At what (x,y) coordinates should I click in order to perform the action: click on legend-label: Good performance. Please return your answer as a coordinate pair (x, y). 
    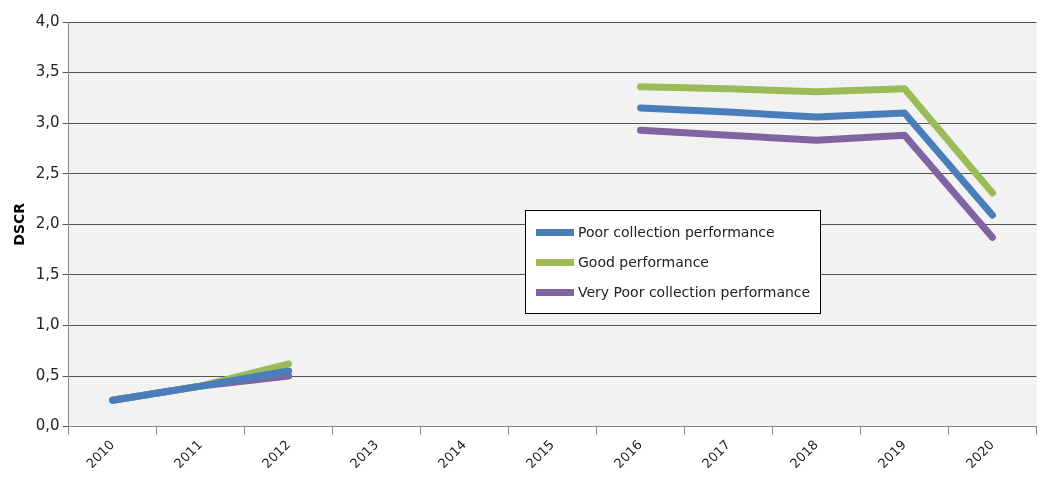
    Looking at the image, I should click on (643, 262).